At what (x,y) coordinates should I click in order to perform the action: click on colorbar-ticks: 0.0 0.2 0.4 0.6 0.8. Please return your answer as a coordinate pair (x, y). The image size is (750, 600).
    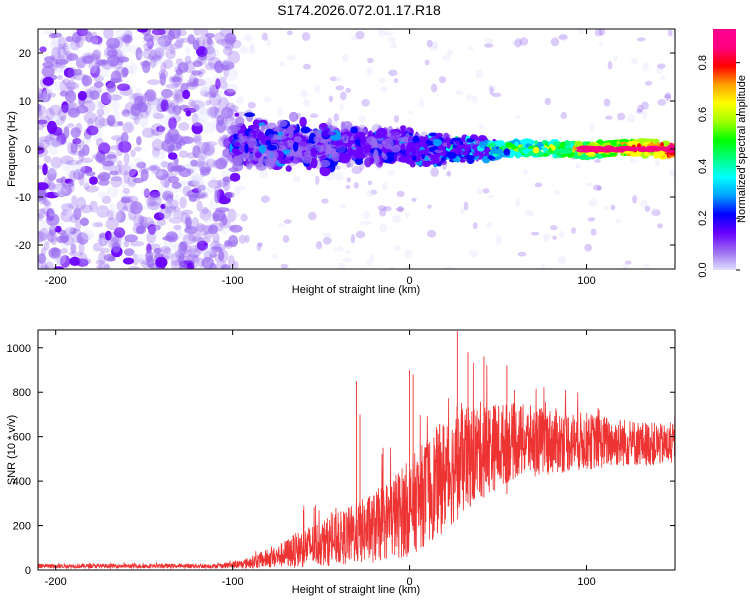
    Looking at the image, I should click on (718, 166).